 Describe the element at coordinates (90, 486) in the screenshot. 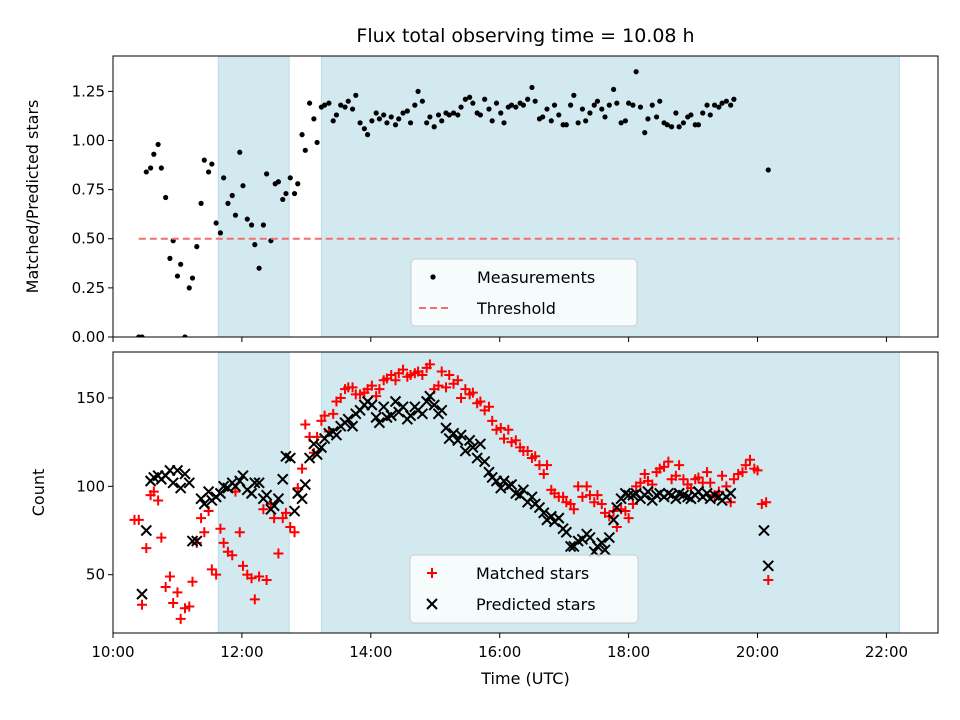

I see `y-tick-label: 100` at that location.